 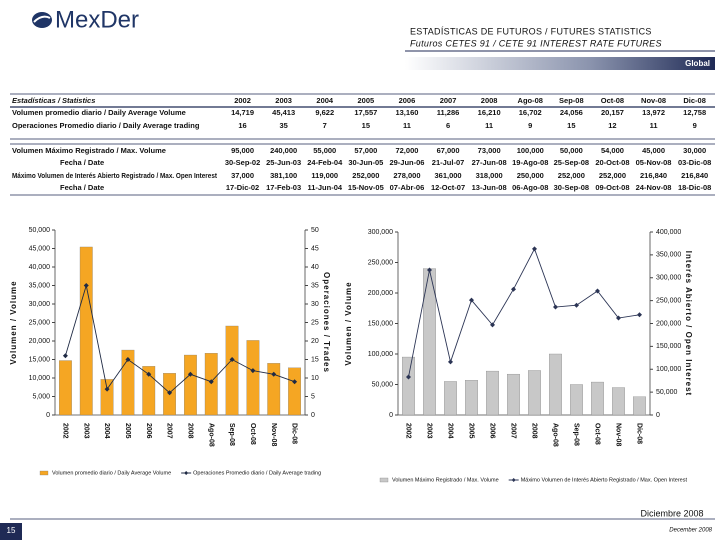 What do you see at coordinates (668, 323) in the screenshot?
I see `y2-tick-label: 200,000` at bounding box center [668, 323].